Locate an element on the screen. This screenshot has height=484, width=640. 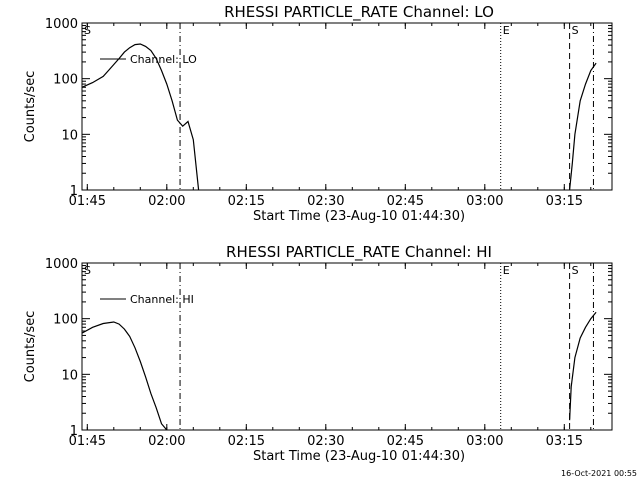
footer-timestamp: 16-Oct-2021 00:55 is located at coordinates (599, 473).